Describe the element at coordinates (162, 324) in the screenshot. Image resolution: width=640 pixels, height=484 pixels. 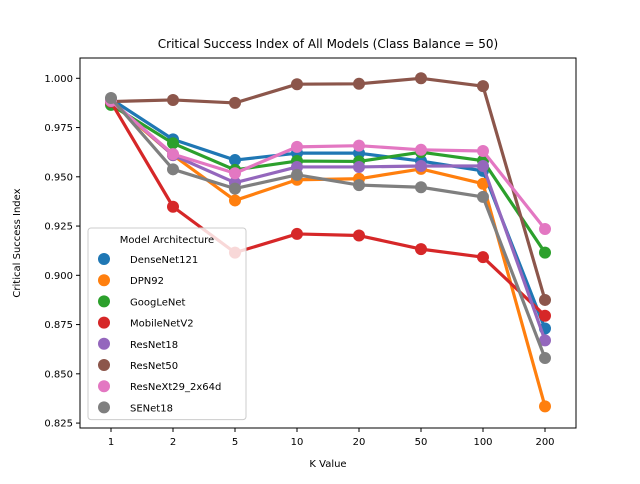
I see `legend-label: MobileNetV2` at that location.